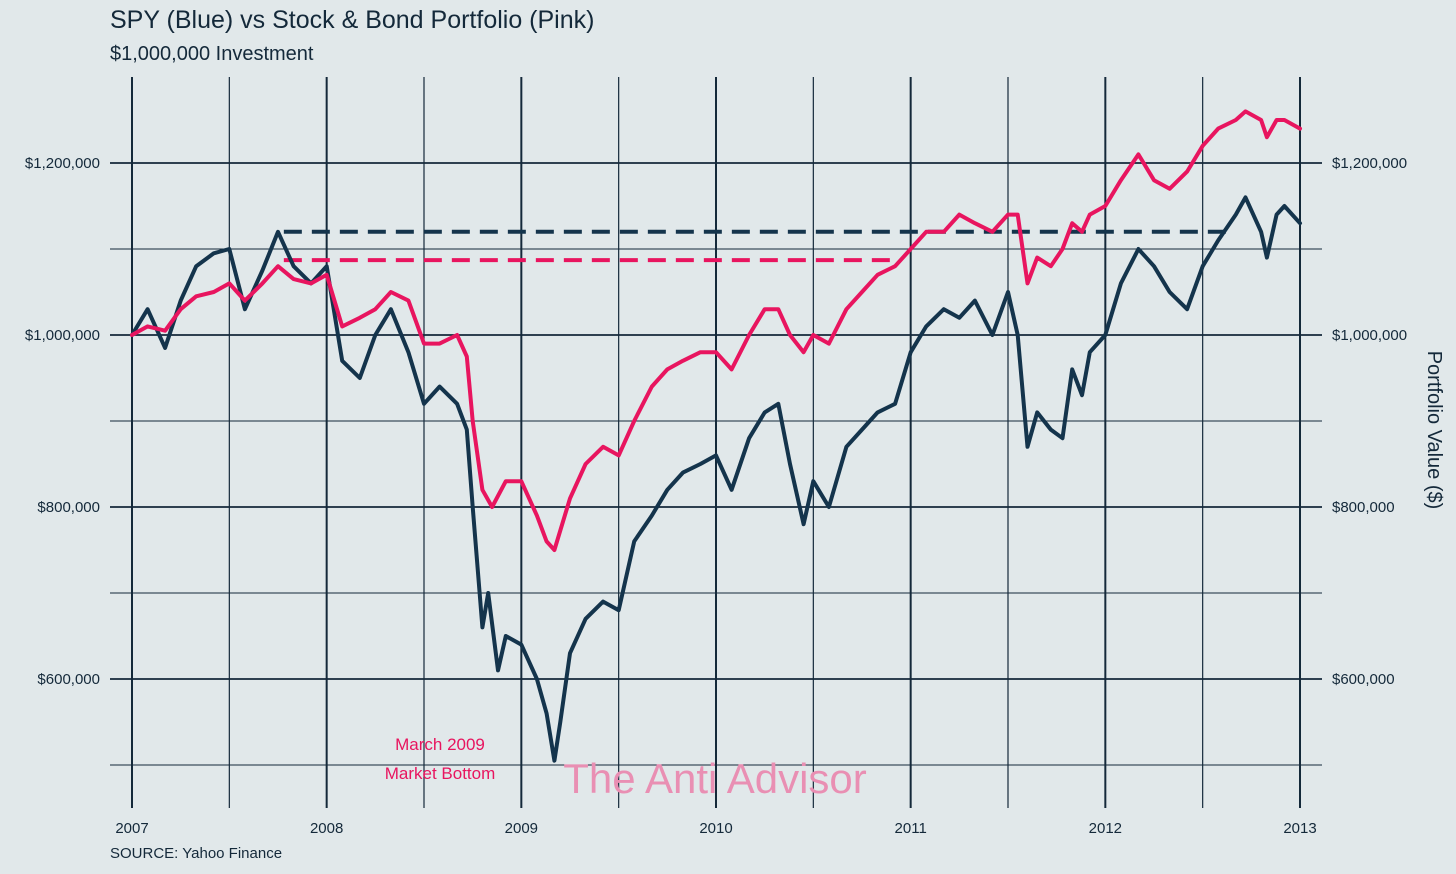  I want to click on x-tick-label: 2009, so click(521, 828).